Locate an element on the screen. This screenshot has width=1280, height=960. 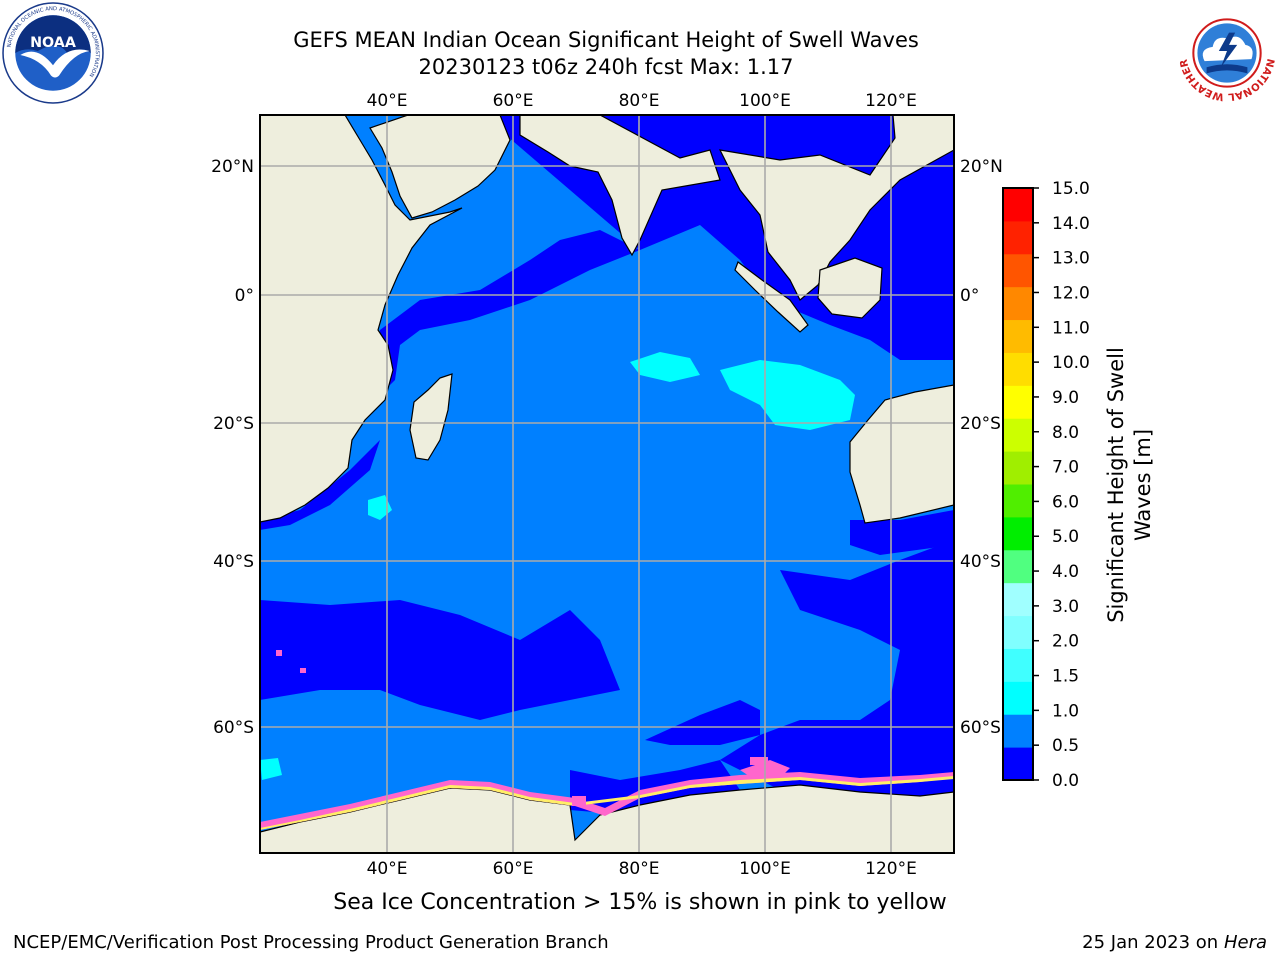
lon-labels-bottom: 40°E 60°E 80°E 100°E 120°E is located at coordinates (642, 869).